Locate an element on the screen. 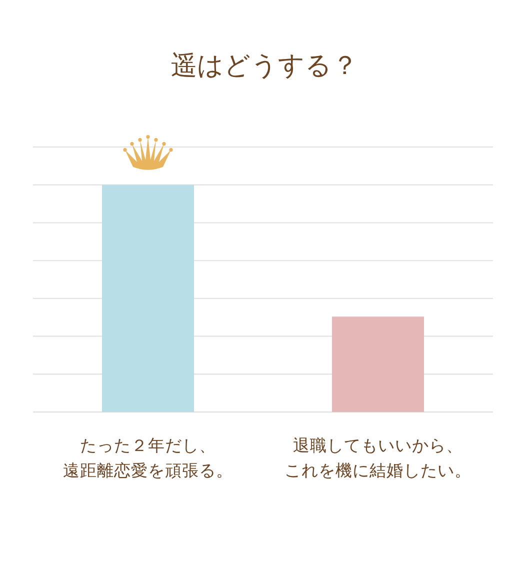 Image resolution: width=529 pixels, height=568 pixels. x-tick-label: 退職してもいいから、これを機に結婚したい。 is located at coordinates (378, 458).